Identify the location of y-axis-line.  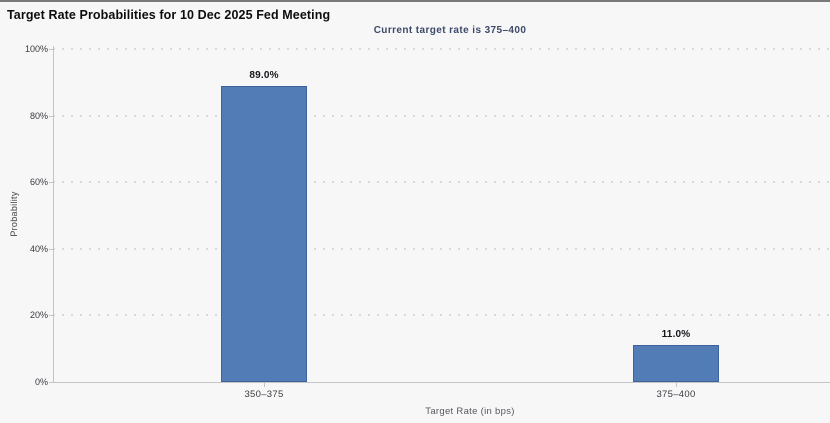
(53, 214).